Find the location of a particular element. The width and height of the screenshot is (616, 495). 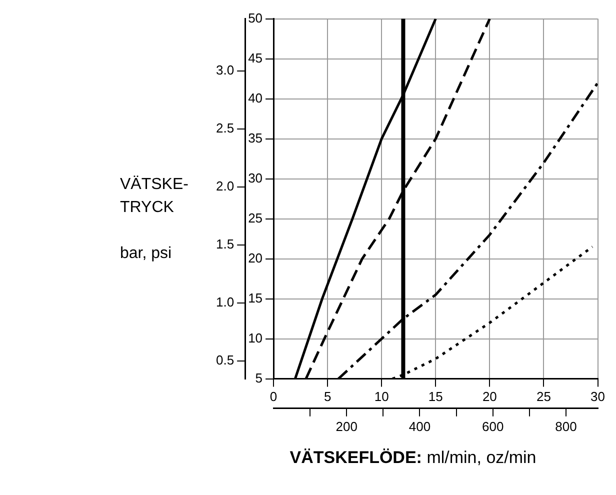

y-tick-label: 40 is located at coordinates (255, 98).